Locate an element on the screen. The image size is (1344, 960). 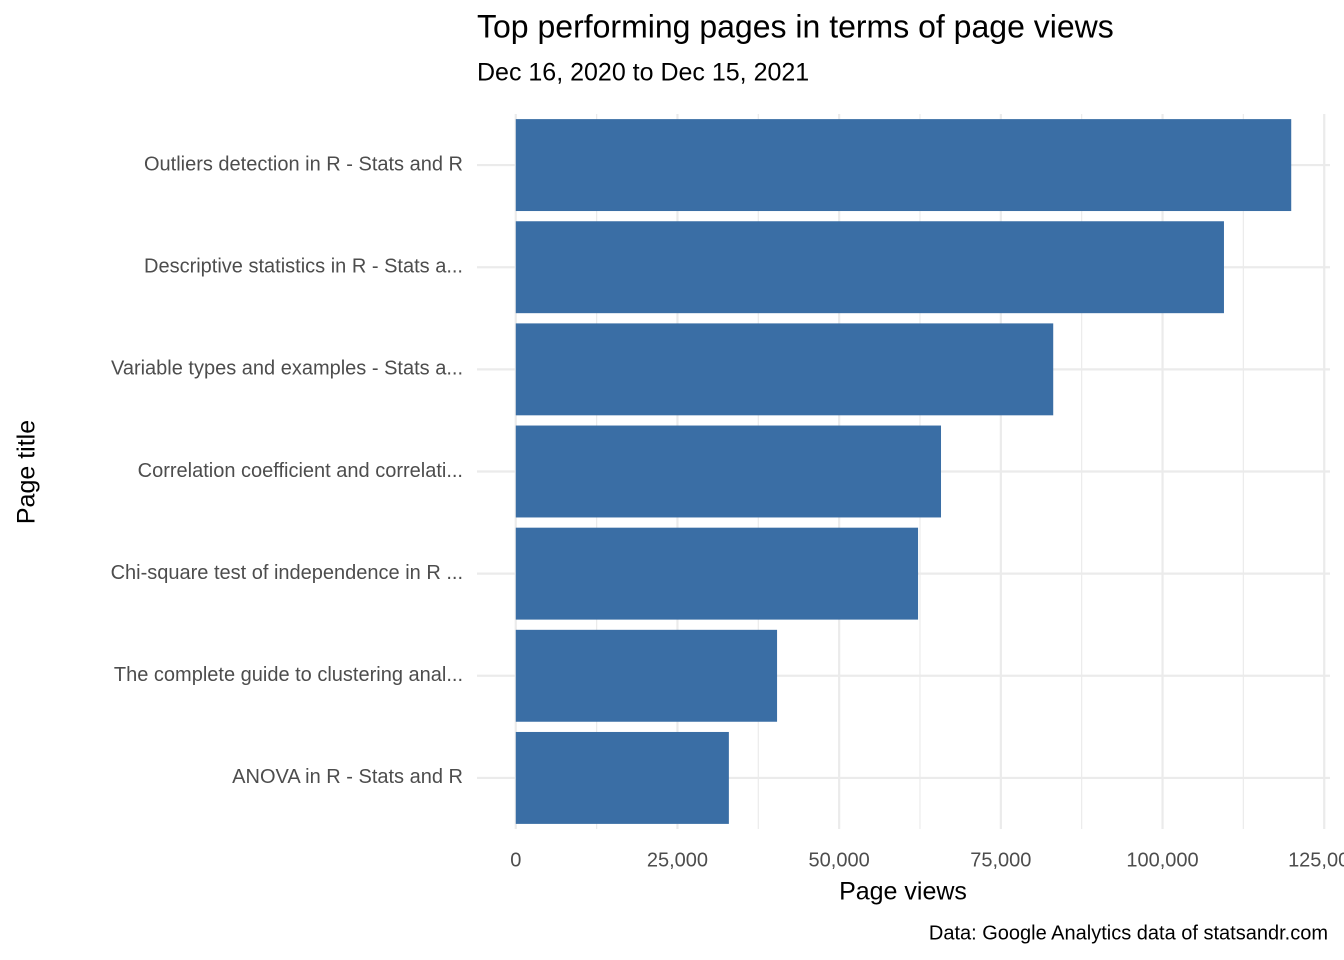
x-axis-label: Page views is located at coordinates (903, 892).